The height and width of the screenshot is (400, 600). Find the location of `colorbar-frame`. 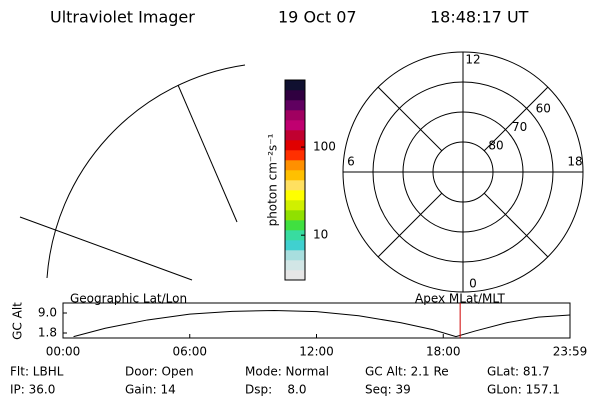

colorbar-frame is located at coordinates (295, 180).